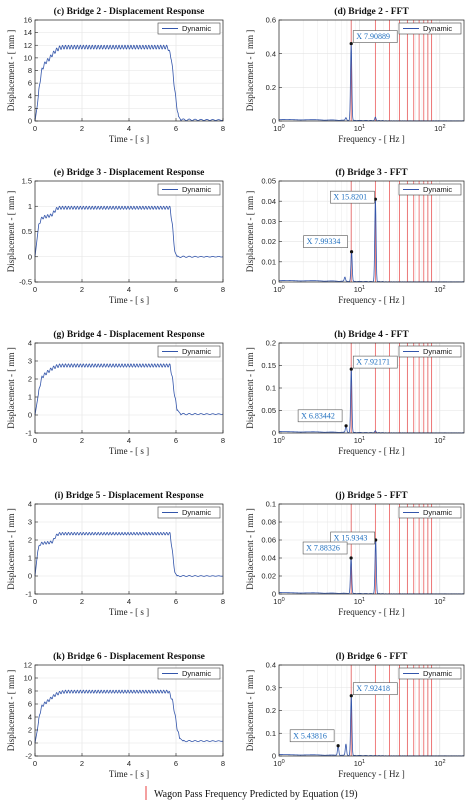  What do you see at coordinates (30, 704) in the screenshot?
I see `y-tick-label: 6` at bounding box center [30, 704].